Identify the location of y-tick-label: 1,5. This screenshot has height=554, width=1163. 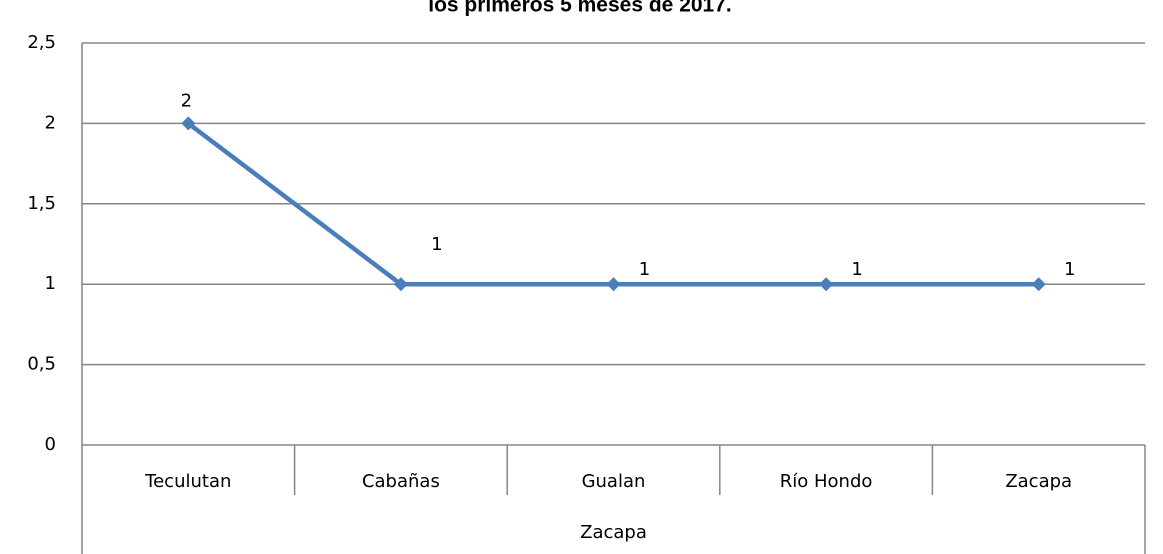
(41, 203).